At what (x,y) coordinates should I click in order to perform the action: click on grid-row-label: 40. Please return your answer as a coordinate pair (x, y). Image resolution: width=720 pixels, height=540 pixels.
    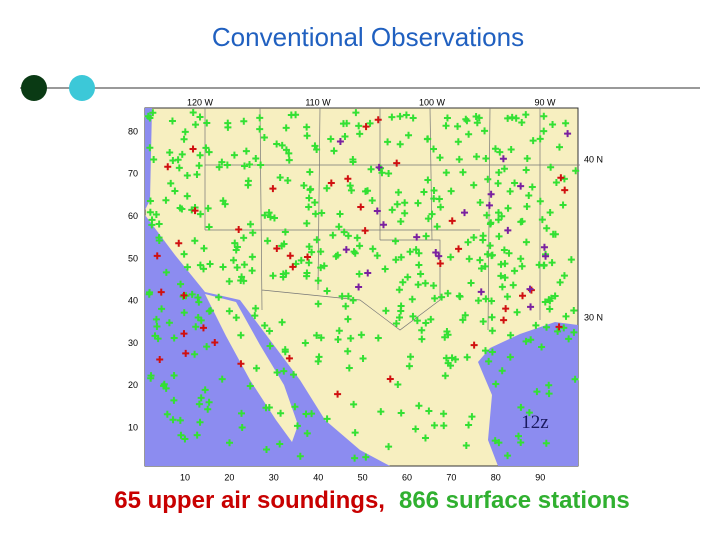
    Looking at the image, I should click on (133, 301).